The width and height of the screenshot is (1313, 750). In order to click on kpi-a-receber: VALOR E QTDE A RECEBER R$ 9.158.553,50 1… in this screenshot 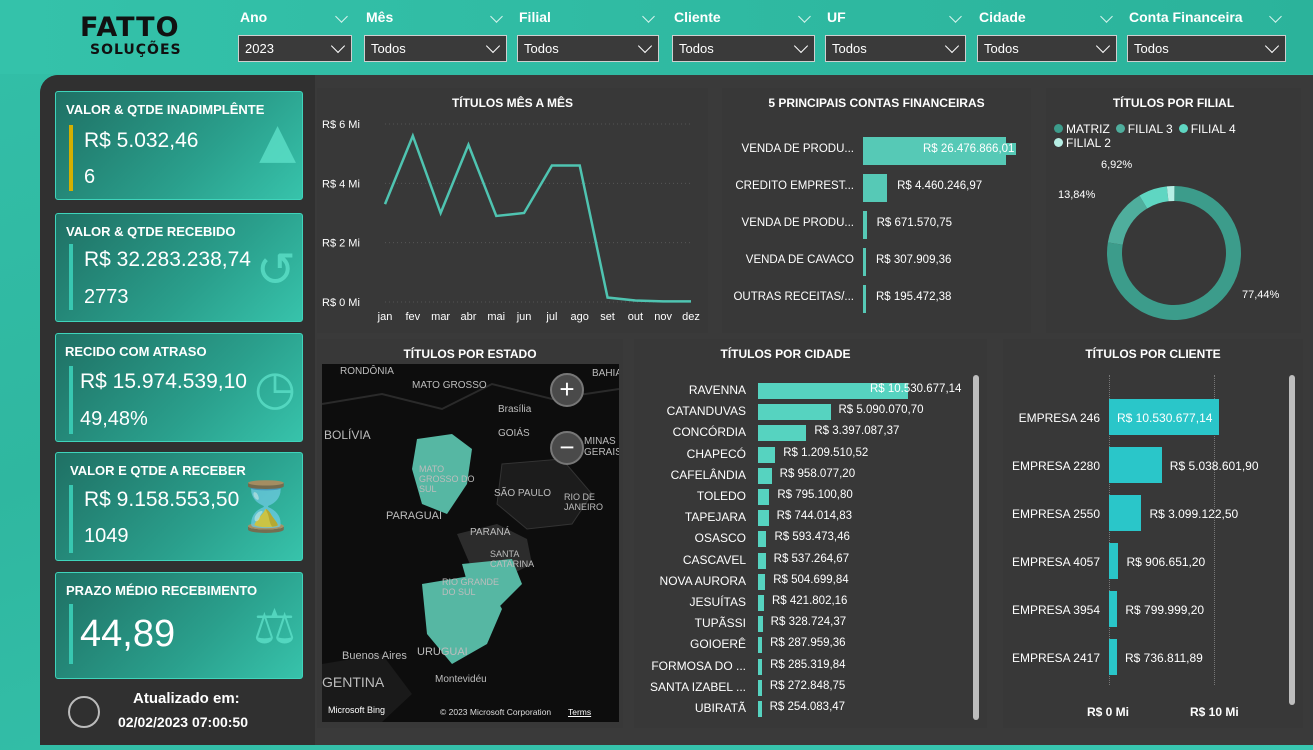, I will do `click(179, 506)`.